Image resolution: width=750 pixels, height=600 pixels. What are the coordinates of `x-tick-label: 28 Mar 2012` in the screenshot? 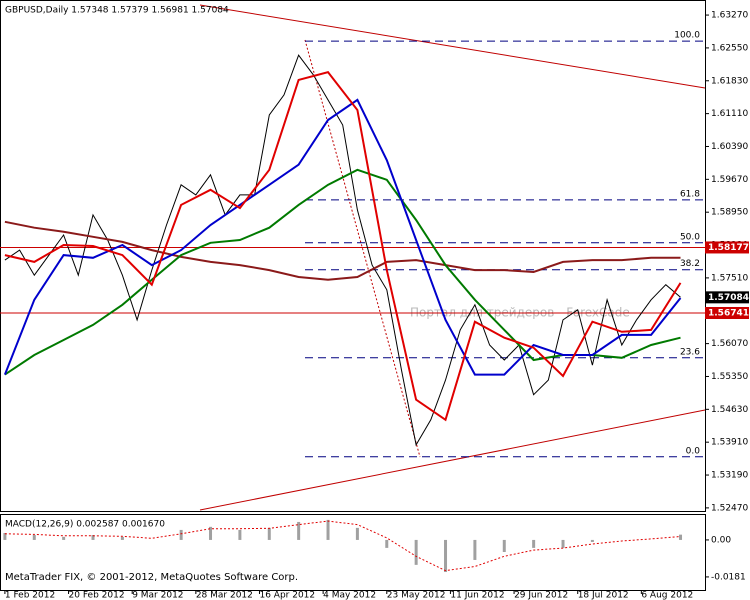 It's located at (224, 595).